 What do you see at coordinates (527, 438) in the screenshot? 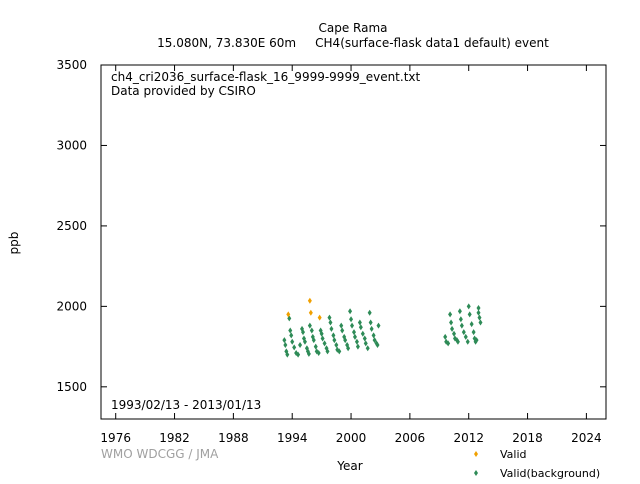
I see `x-tick-label: 2018` at bounding box center [527, 438].